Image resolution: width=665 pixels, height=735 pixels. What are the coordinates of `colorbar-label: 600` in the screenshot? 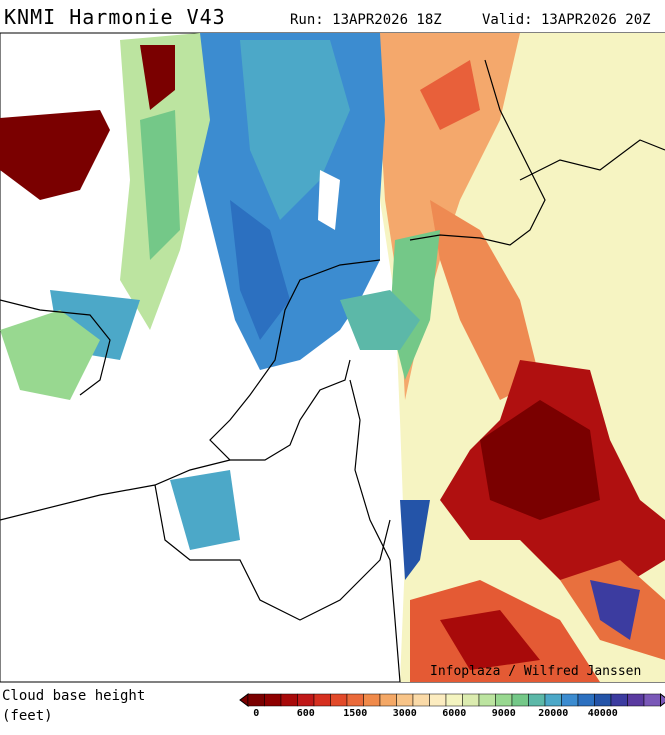 It's located at (306, 713).